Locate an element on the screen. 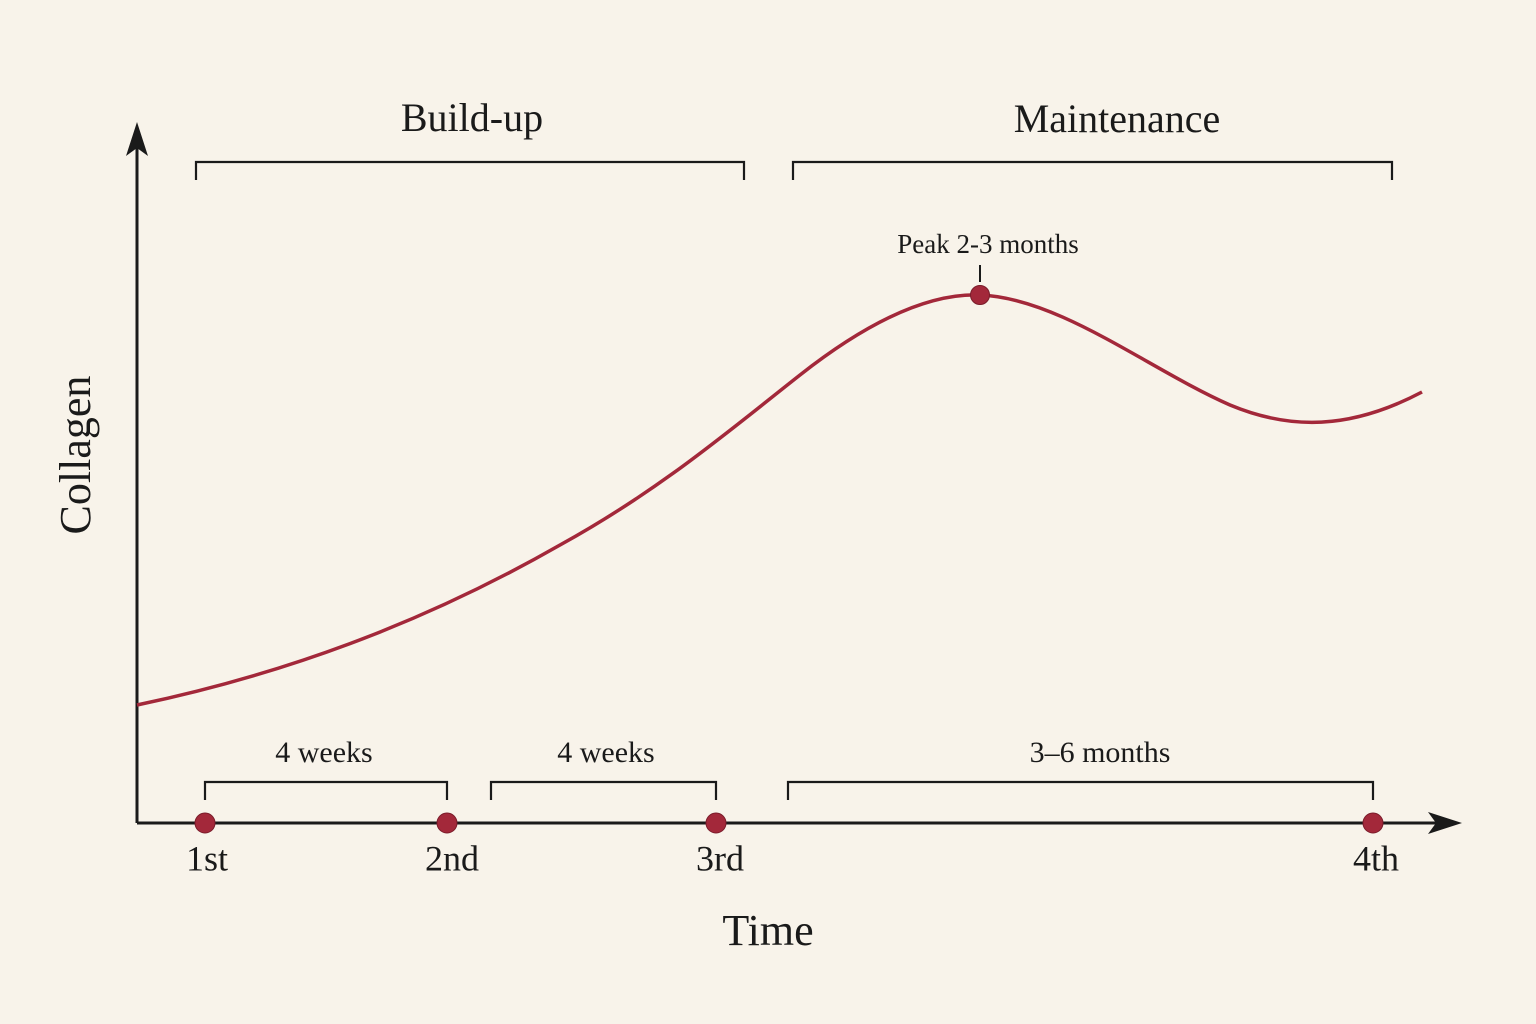 This screenshot has height=1024, width=1536. session-label: 2nd is located at coordinates (452, 858).